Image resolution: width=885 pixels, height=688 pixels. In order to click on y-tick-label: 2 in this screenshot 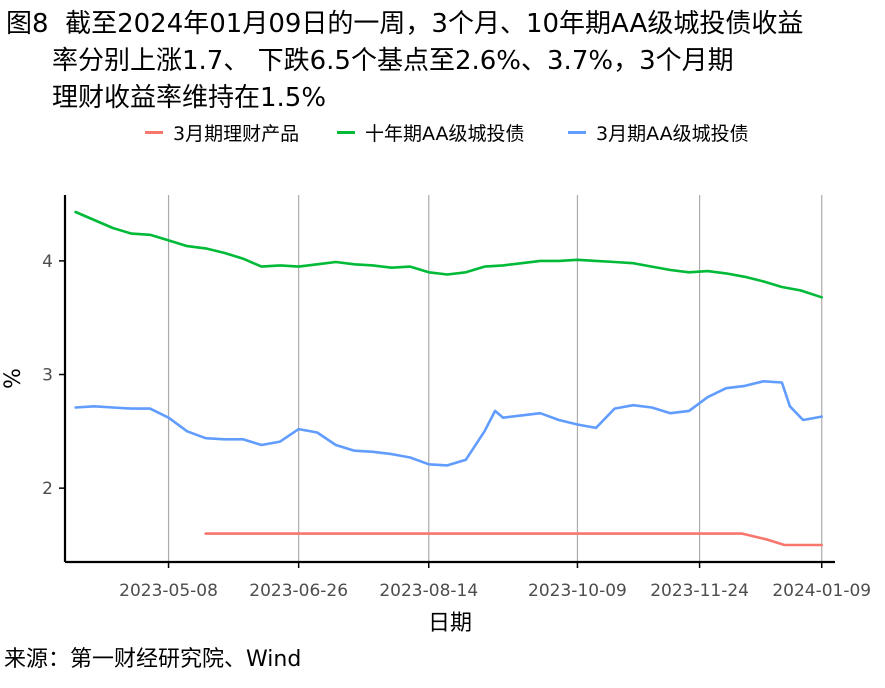, I will do `click(47, 489)`.